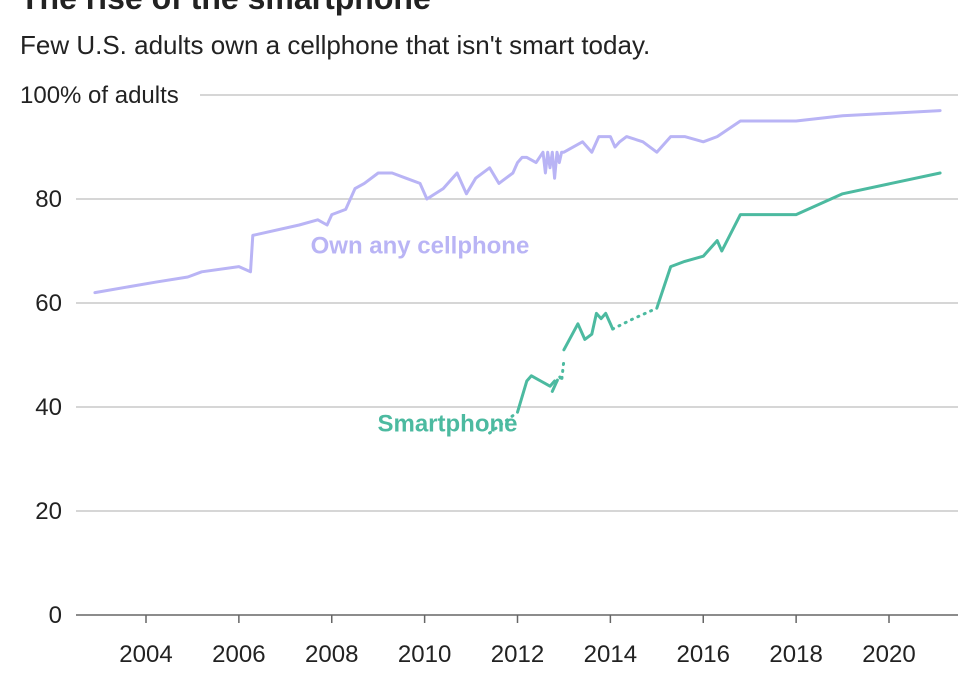  Describe the element at coordinates (99, 95) in the screenshot. I see `y-tick-label: 100% of adults` at that location.